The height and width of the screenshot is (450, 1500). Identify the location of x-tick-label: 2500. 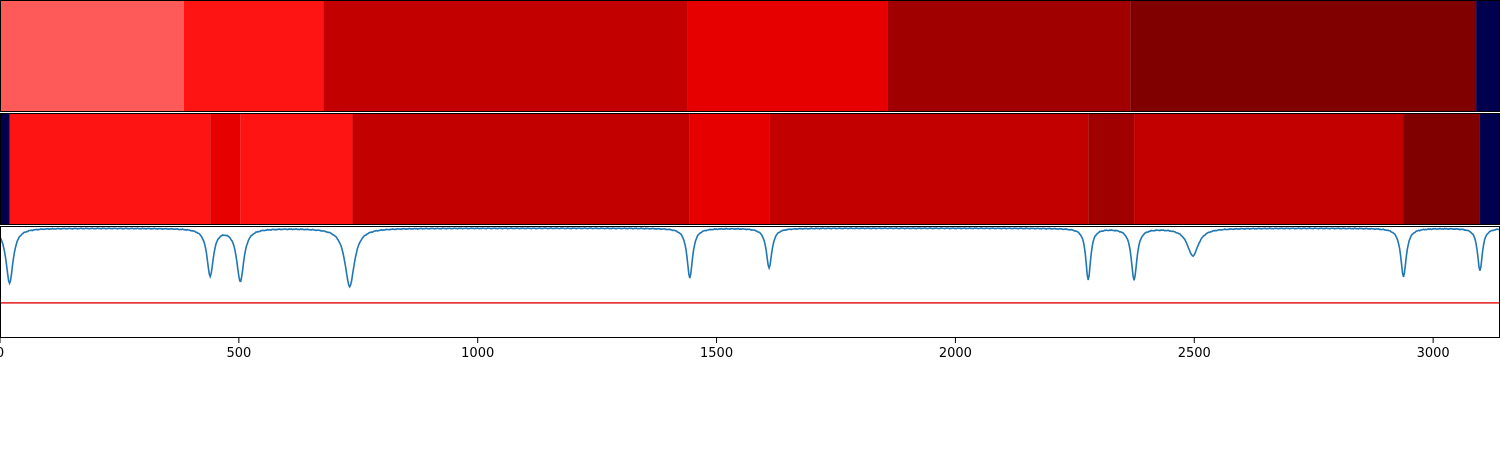
(1194, 353).